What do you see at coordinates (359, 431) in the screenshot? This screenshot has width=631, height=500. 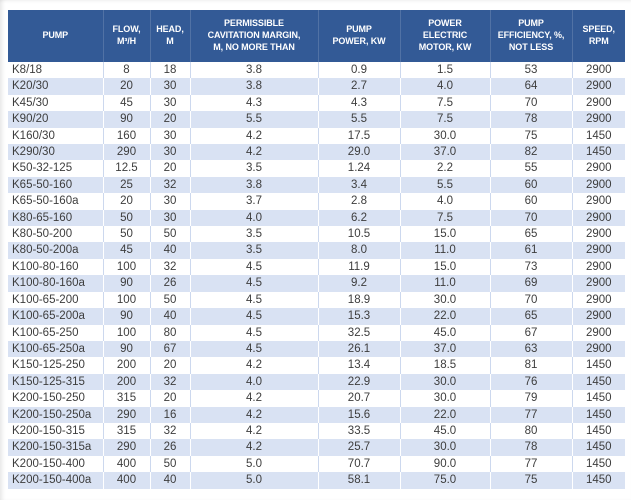 I see `value-cell: 33.5` at bounding box center [359, 431].